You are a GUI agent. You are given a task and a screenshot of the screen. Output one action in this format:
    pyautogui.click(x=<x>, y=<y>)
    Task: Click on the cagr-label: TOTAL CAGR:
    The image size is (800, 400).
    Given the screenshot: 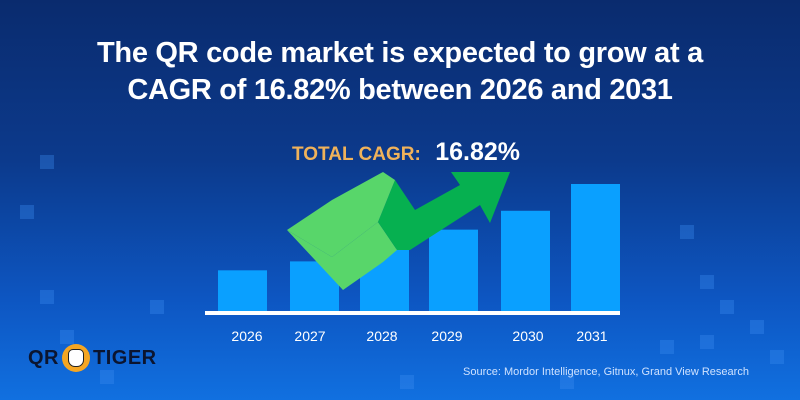 What is the action you would take?
    pyautogui.click(x=356, y=154)
    